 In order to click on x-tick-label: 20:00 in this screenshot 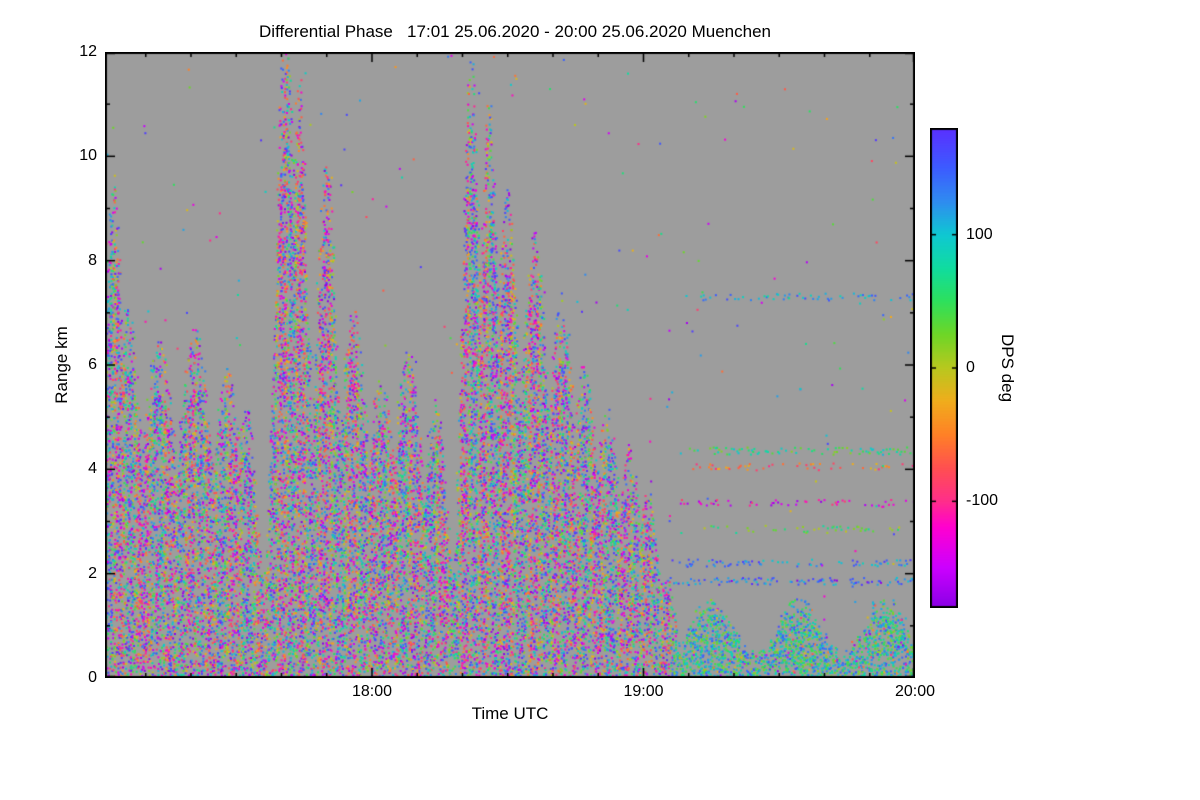, I will do `click(915, 691)`.